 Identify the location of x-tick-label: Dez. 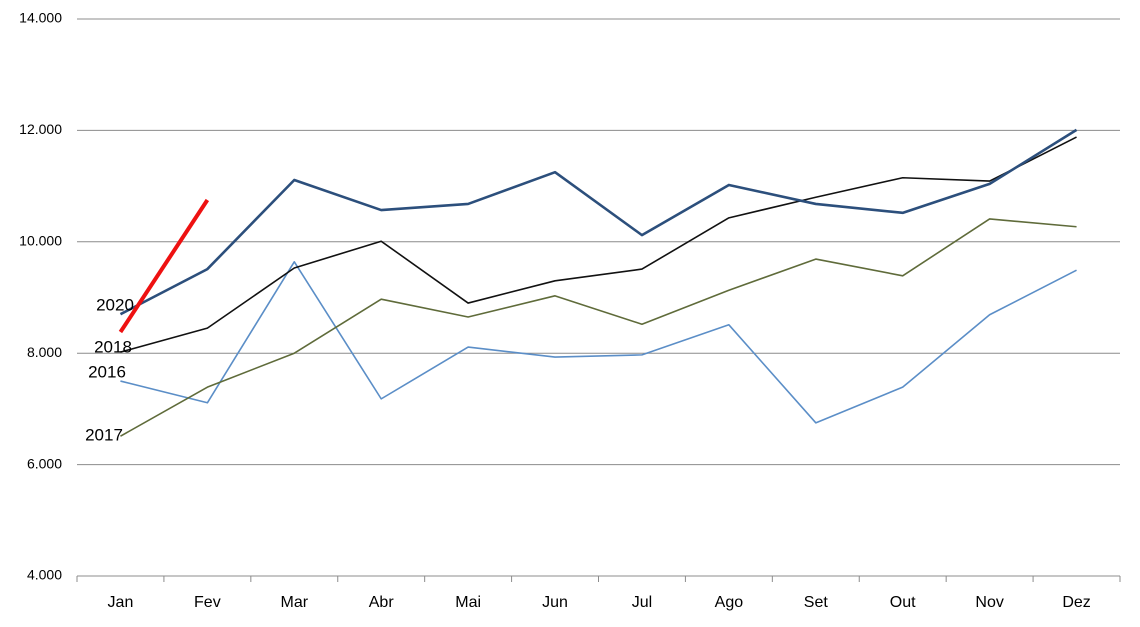
(1076, 602).